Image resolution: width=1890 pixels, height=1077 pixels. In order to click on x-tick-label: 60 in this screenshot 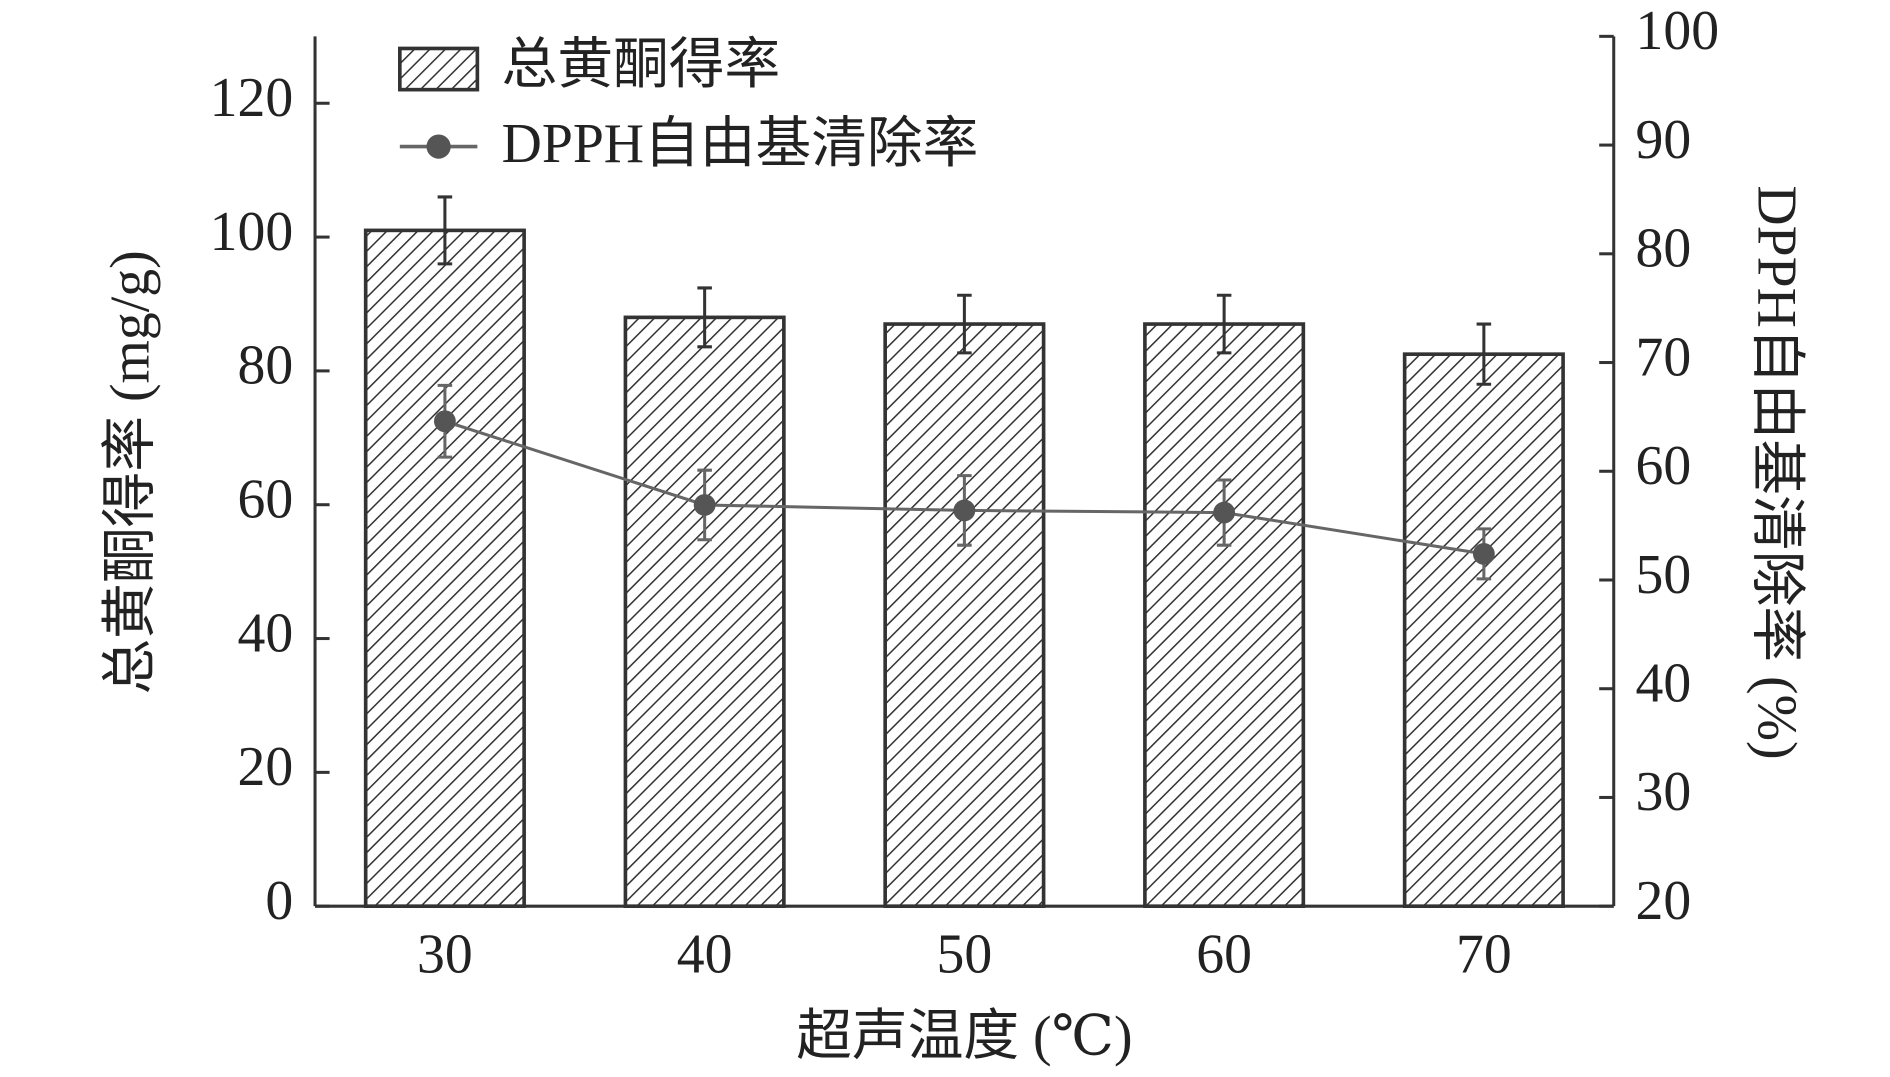, I will do `click(1224, 954)`.